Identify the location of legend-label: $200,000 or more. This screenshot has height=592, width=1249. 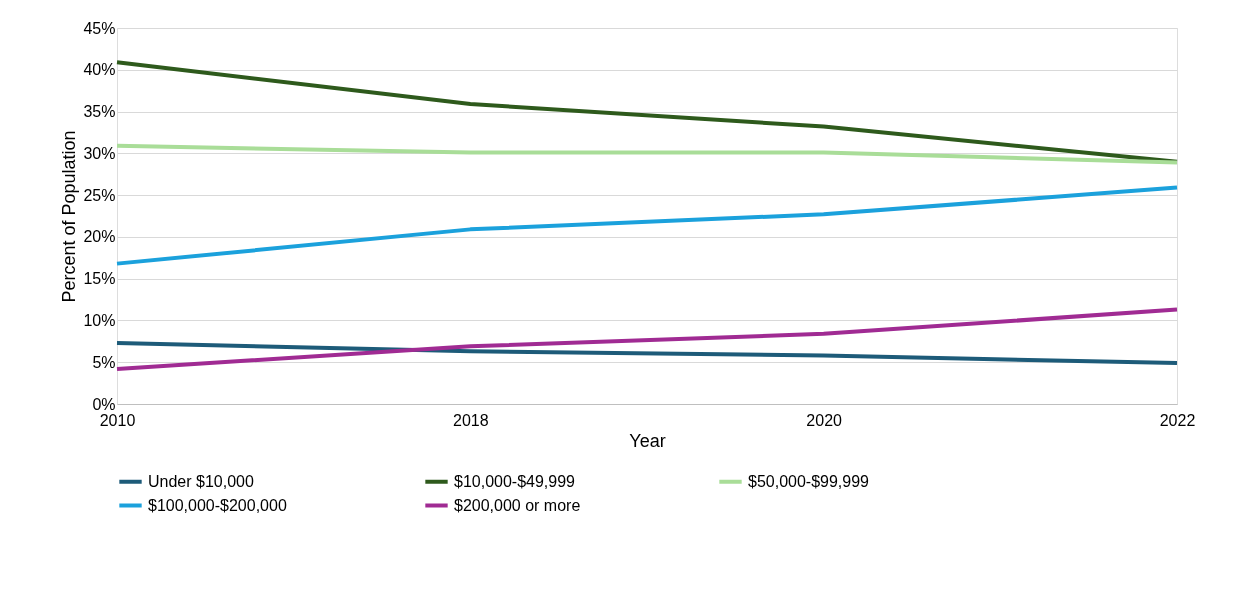
(517, 505).